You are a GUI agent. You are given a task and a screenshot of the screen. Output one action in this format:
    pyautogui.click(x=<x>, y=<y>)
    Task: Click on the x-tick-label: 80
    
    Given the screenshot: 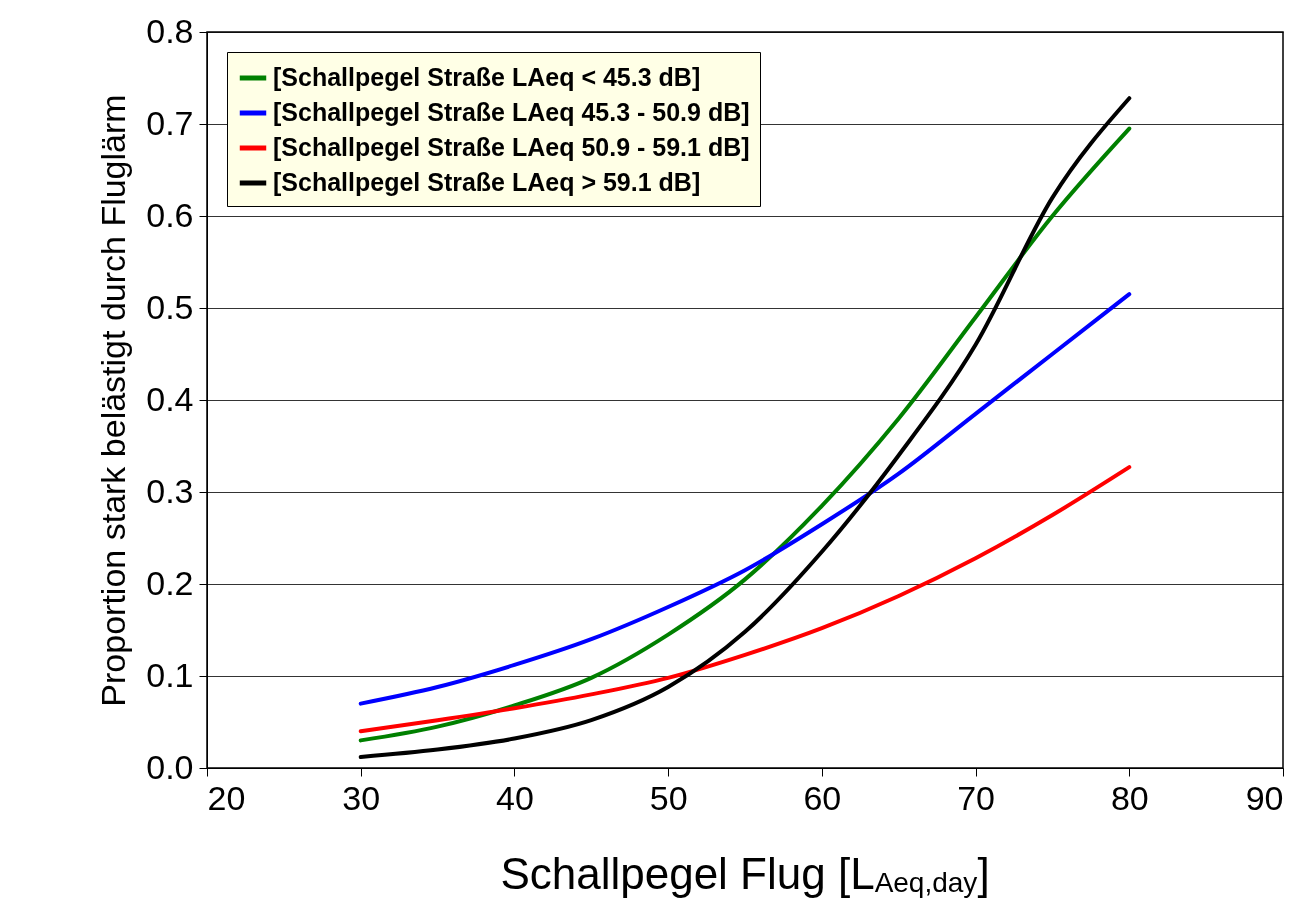 What is the action you would take?
    pyautogui.click(x=1129, y=797)
    